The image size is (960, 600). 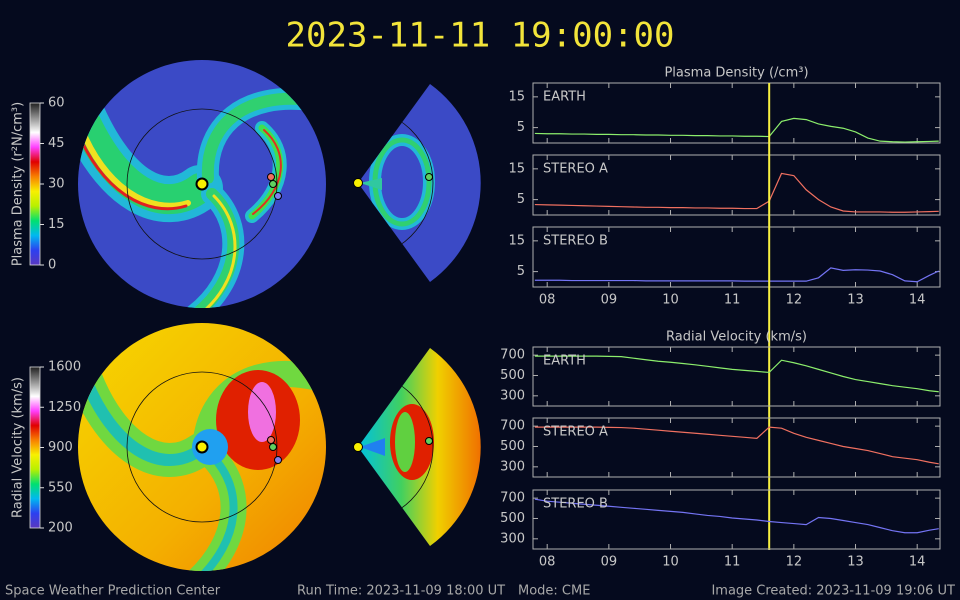 I want to click on chart-title: Radial Velocity (km/s), so click(x=736, y=337).